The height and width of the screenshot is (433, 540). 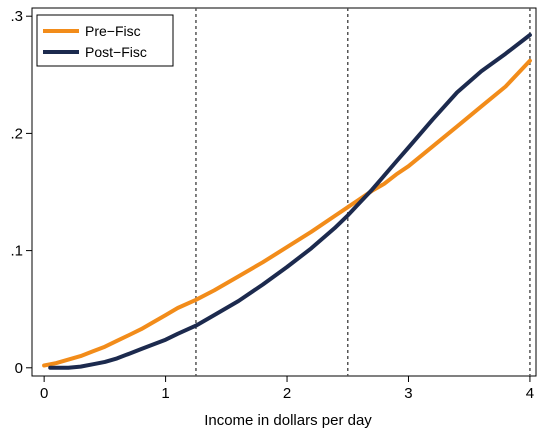 What do you see at coordinates (408, 393) in the screenshot?
I see `x-tick-label-3: 3` at bounding box center [408, 393].